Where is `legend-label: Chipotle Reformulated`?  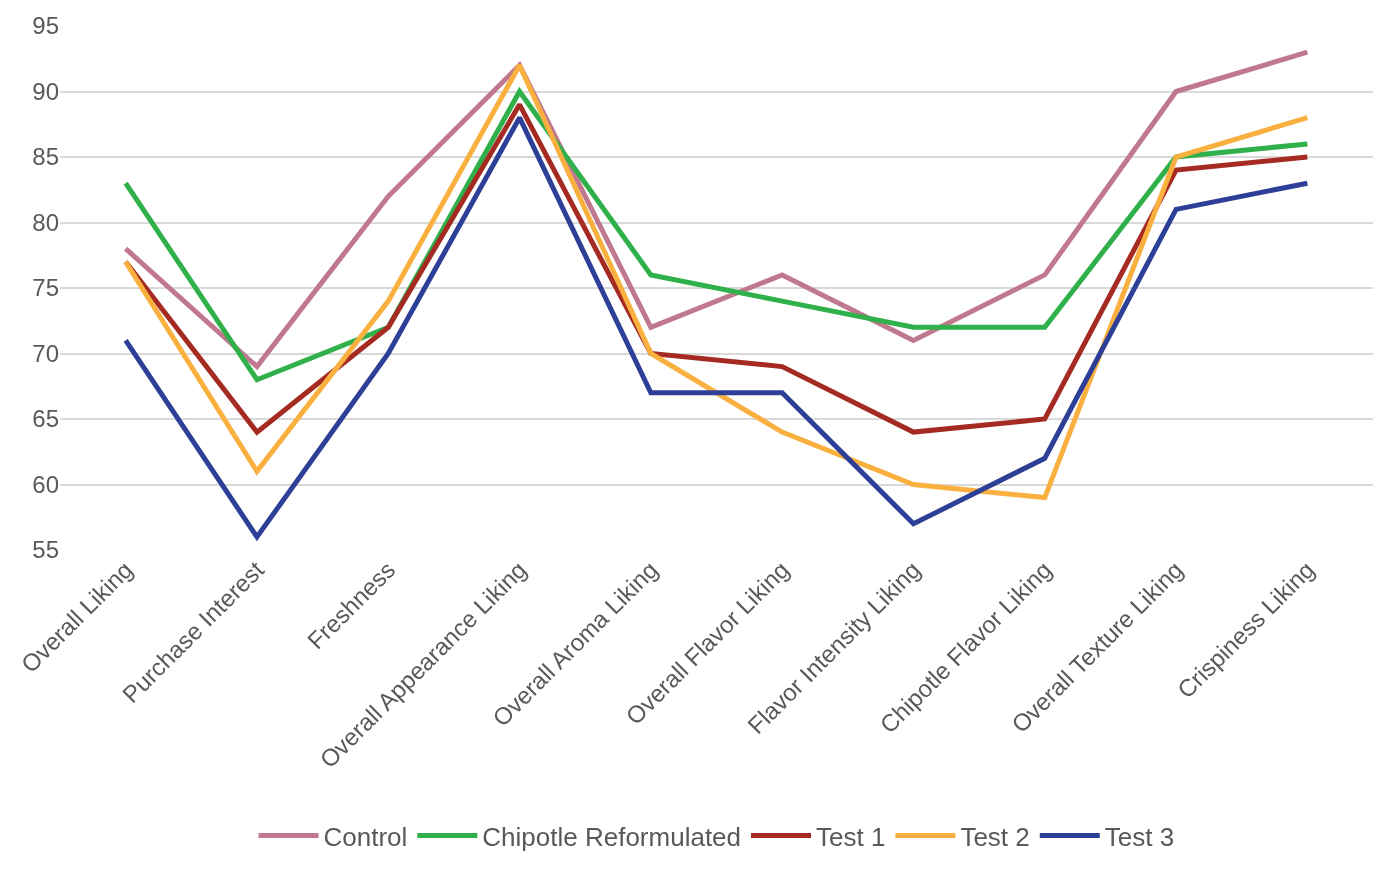 legend-label: Chipotle Reformulated is located at coordinates (612, 836).